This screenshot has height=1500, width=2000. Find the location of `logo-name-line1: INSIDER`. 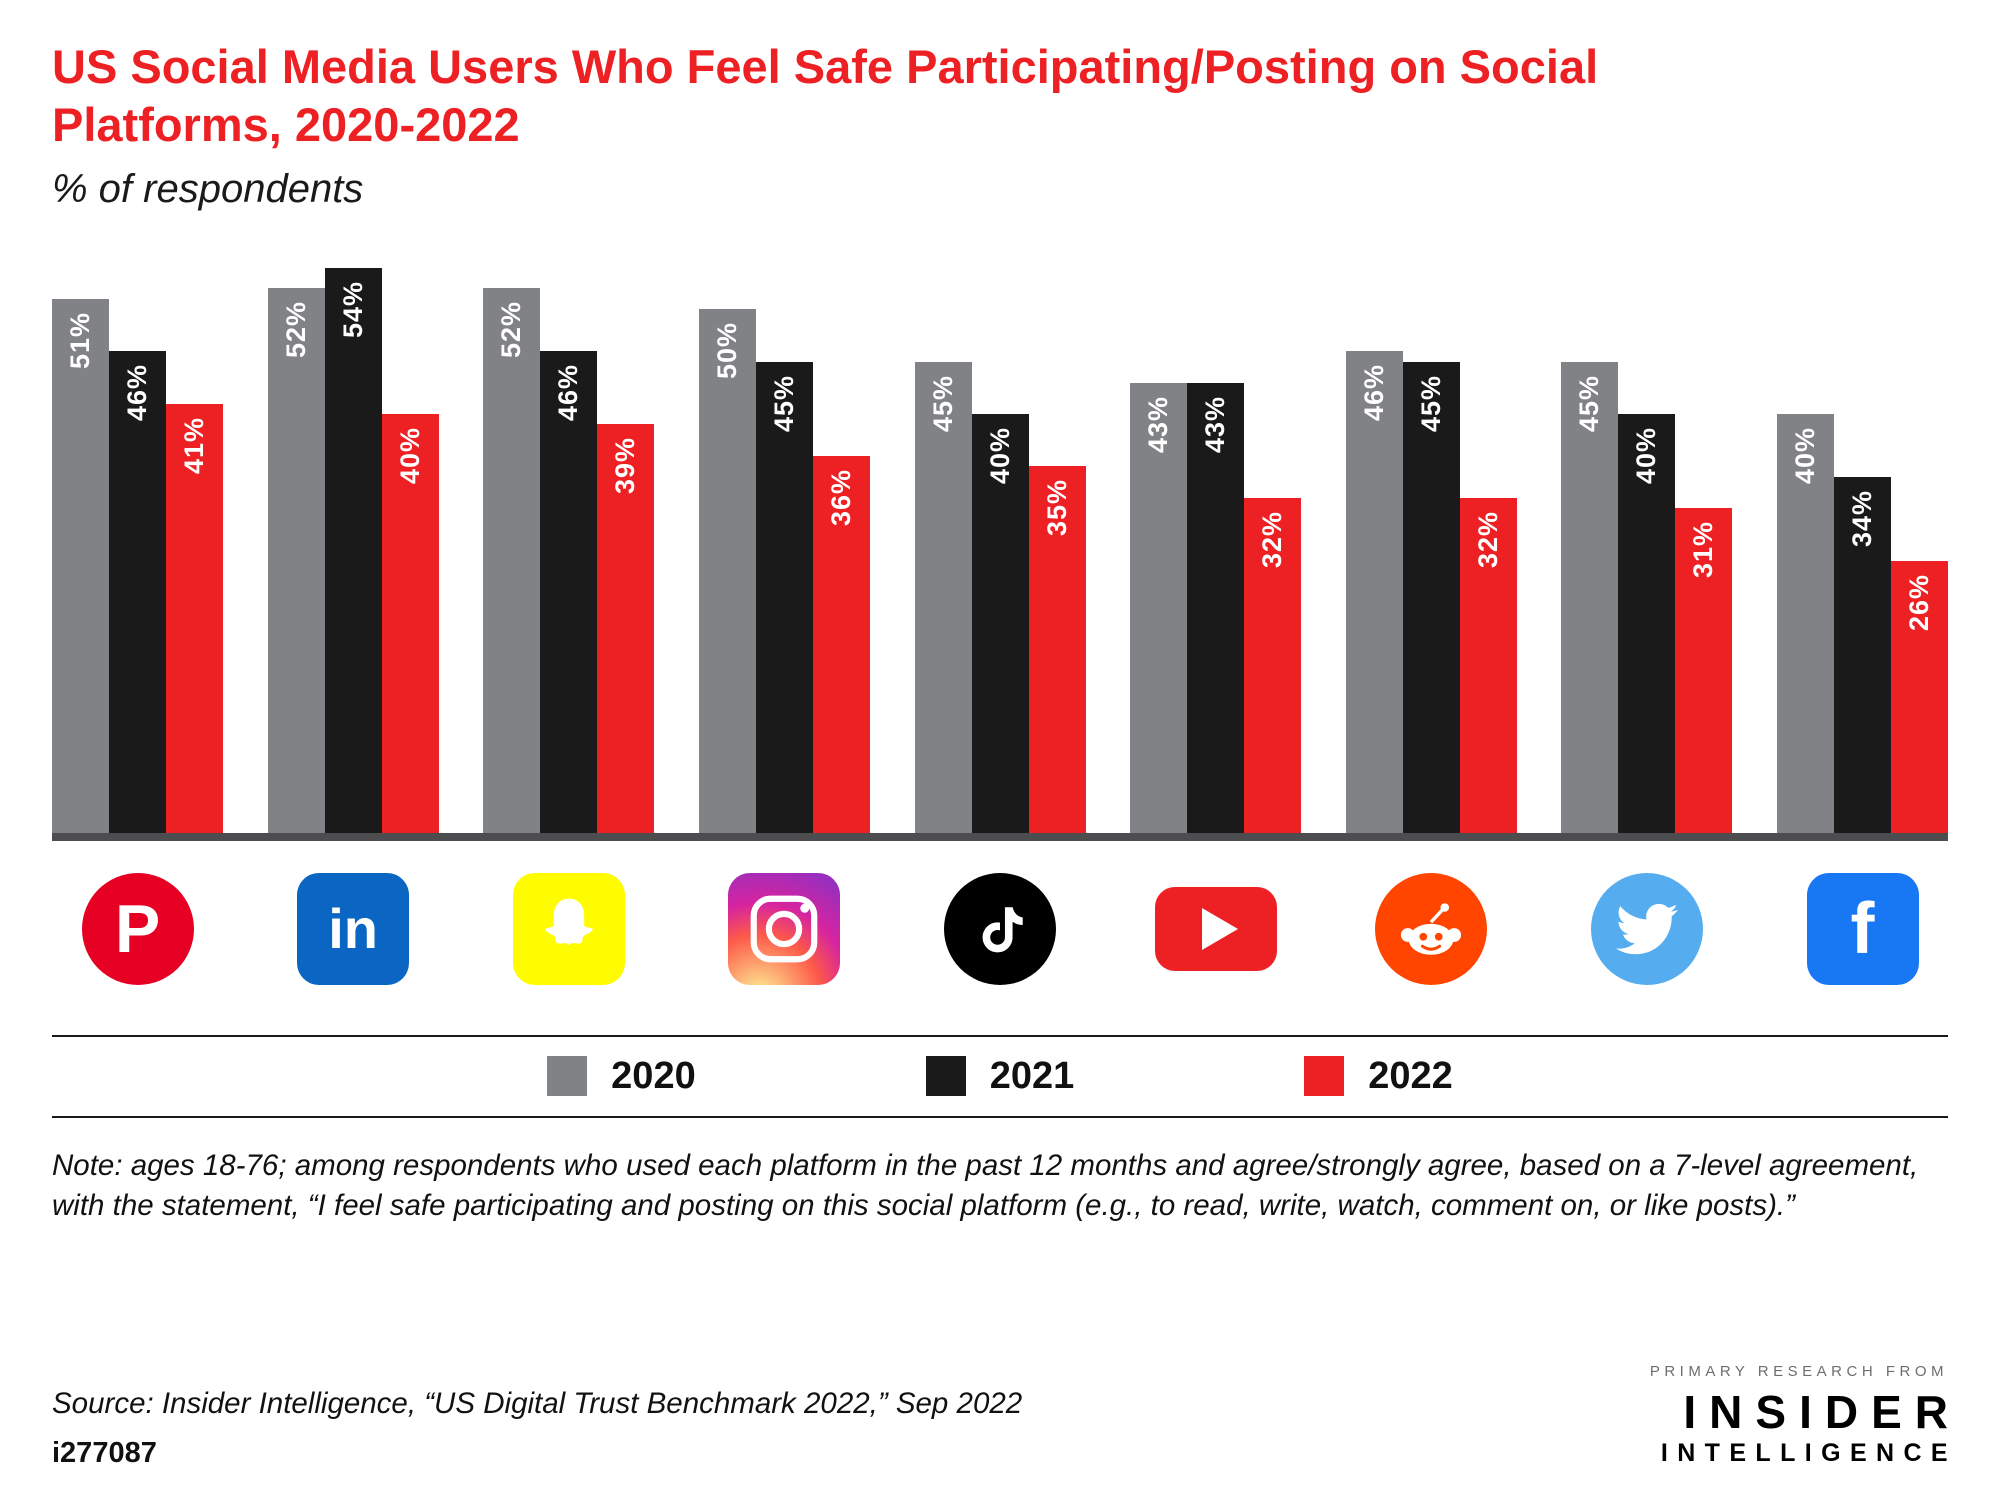

logo-name-line1: INSIDER is located at coordinates (1822, 1412).